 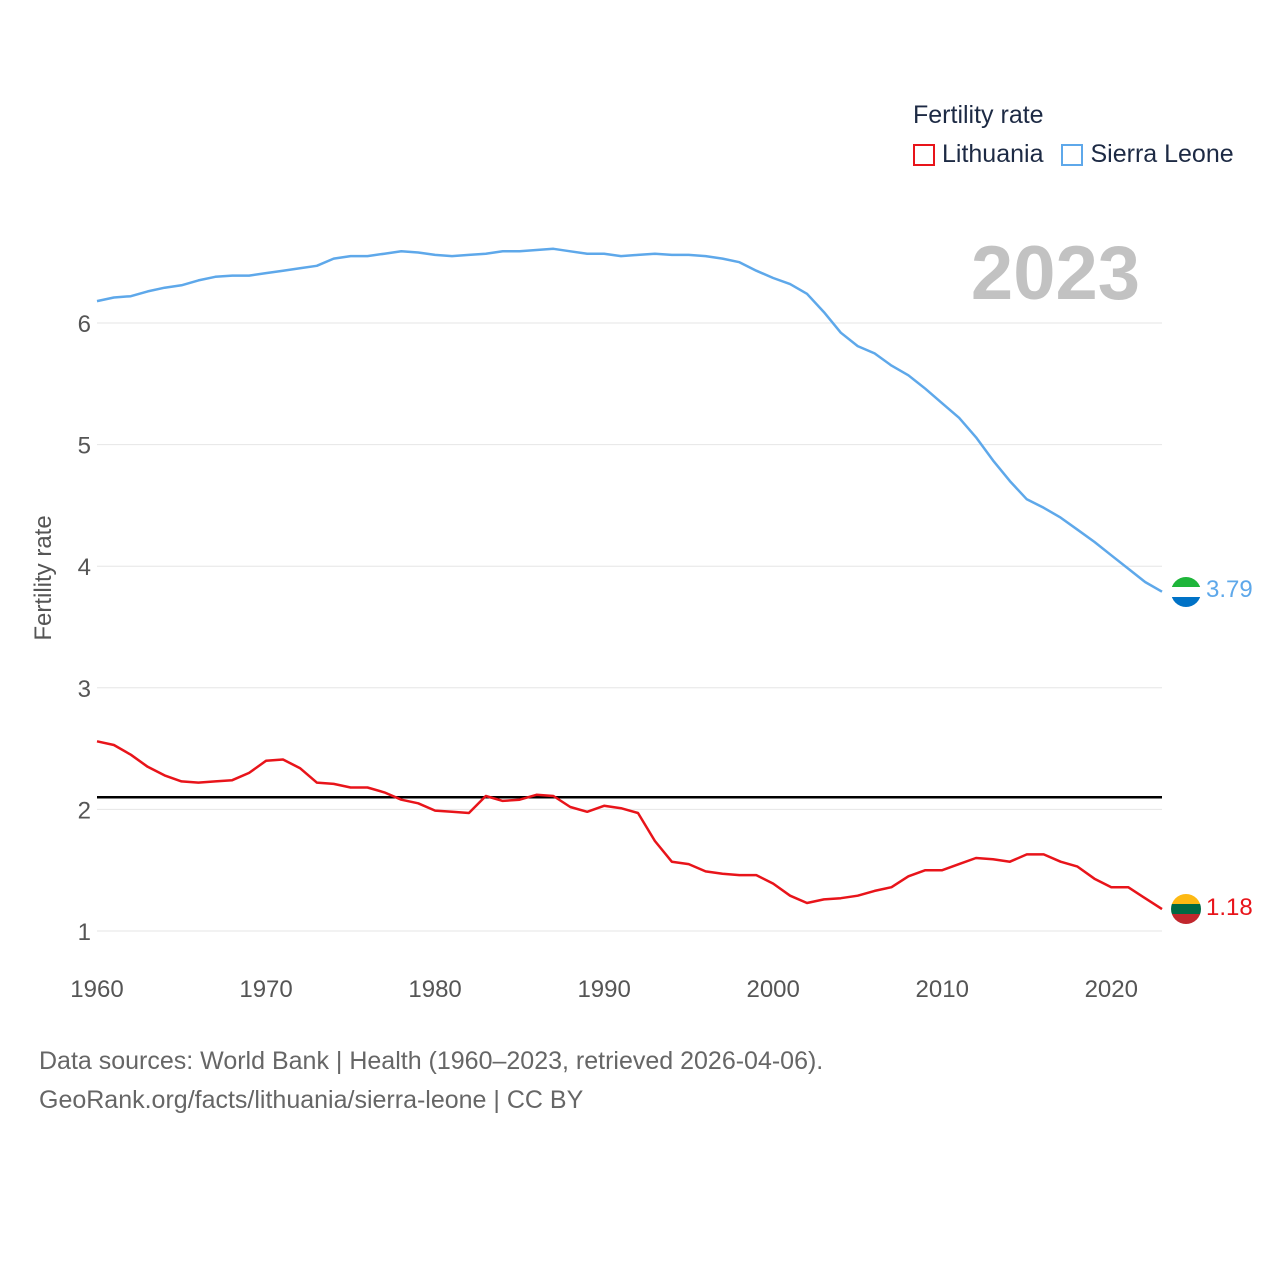 I want to click on legend-title: Fertility rate, so click(x=978, y=115).